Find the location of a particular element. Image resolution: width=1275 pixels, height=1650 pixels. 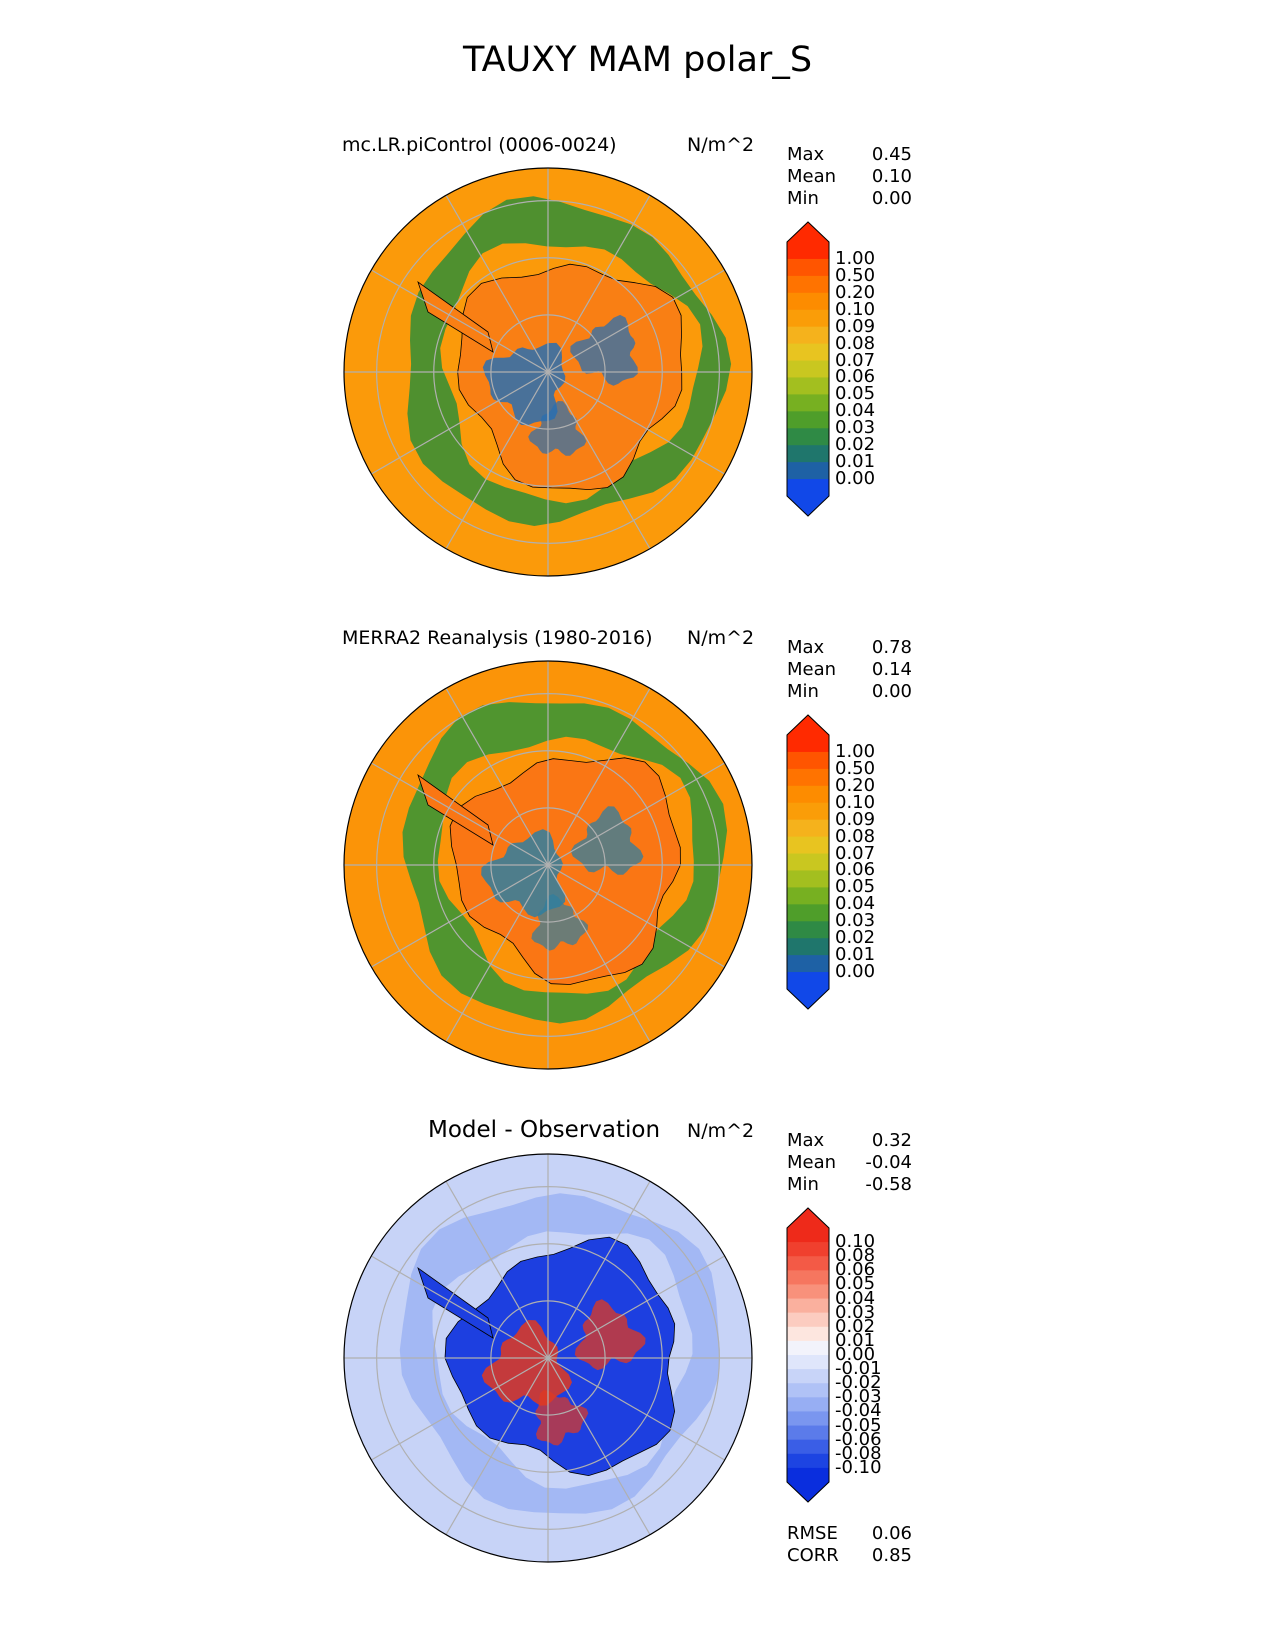

colorbar-tick-label: 0.05 is located at coordinates (855, 887).